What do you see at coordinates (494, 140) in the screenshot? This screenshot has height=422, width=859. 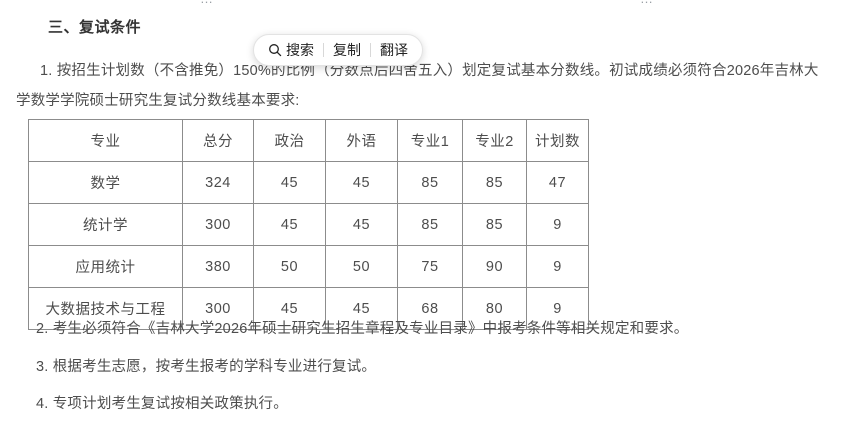 I see `column-header-major2: 专业2` at bounding box center [494, 140].